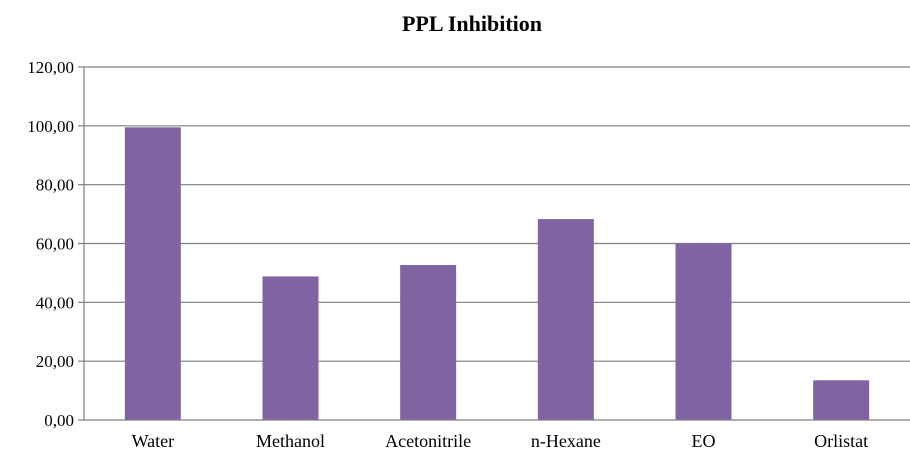 The image size is (910, 455). What do you see at coordinates (55, 361) in the screenshot?
I see `y-tick-label: 20,00` at bounding box center [55, 361].